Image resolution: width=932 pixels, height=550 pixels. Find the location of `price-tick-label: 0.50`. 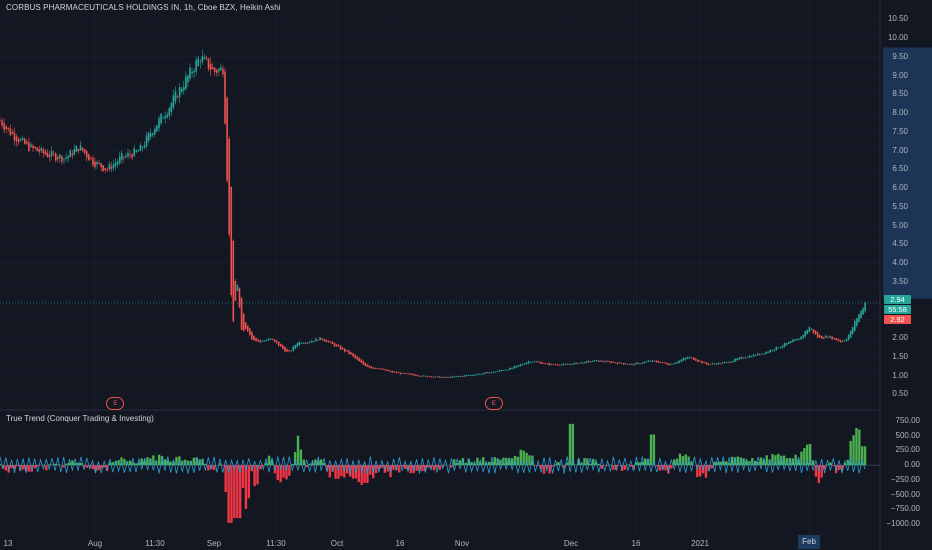

price-tick-label: 0.50 is located at coordinates (900, 394).